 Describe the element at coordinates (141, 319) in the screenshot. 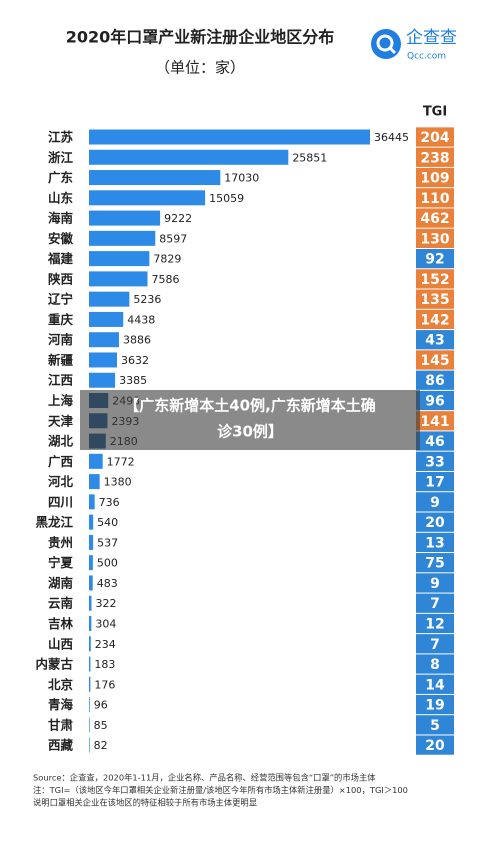

I see `value-label: 4438` at that location.